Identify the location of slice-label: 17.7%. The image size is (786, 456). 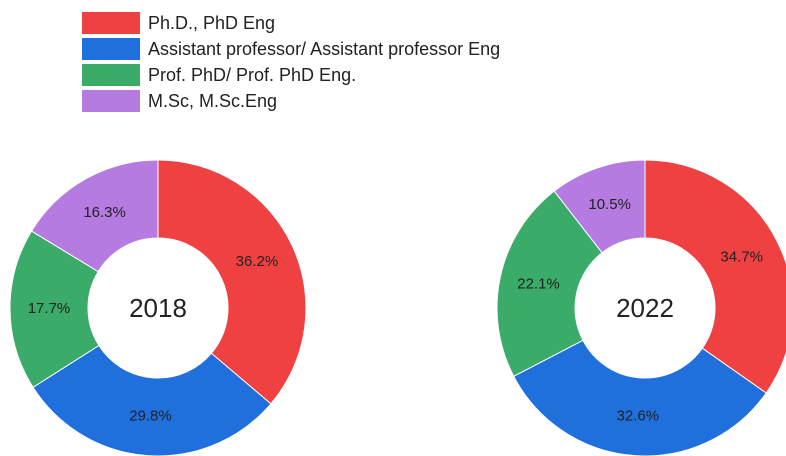
(49, 308).